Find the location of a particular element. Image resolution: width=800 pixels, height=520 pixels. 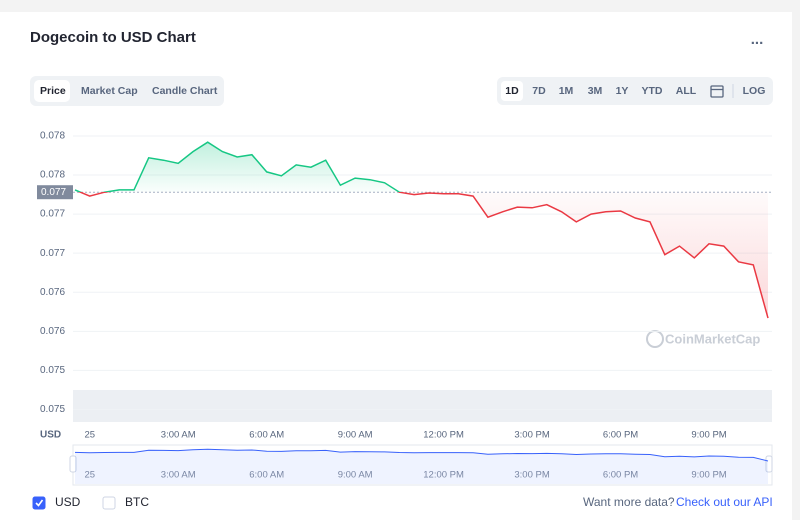

title: Dogecoin to USD Chart is located at coordinates (113, 37).